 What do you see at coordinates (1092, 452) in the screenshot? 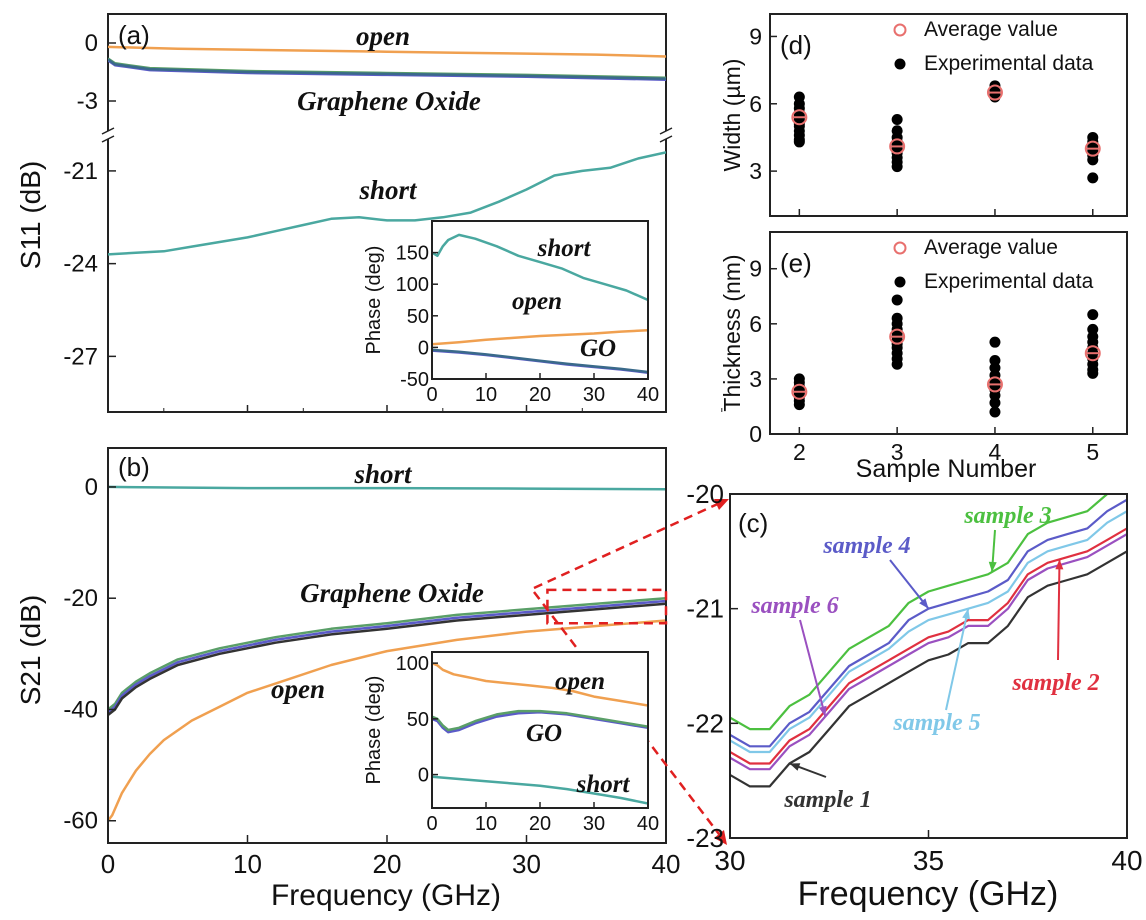
I see `panel-e-x-tick-label: 5` at bounding box center [1092, 452].